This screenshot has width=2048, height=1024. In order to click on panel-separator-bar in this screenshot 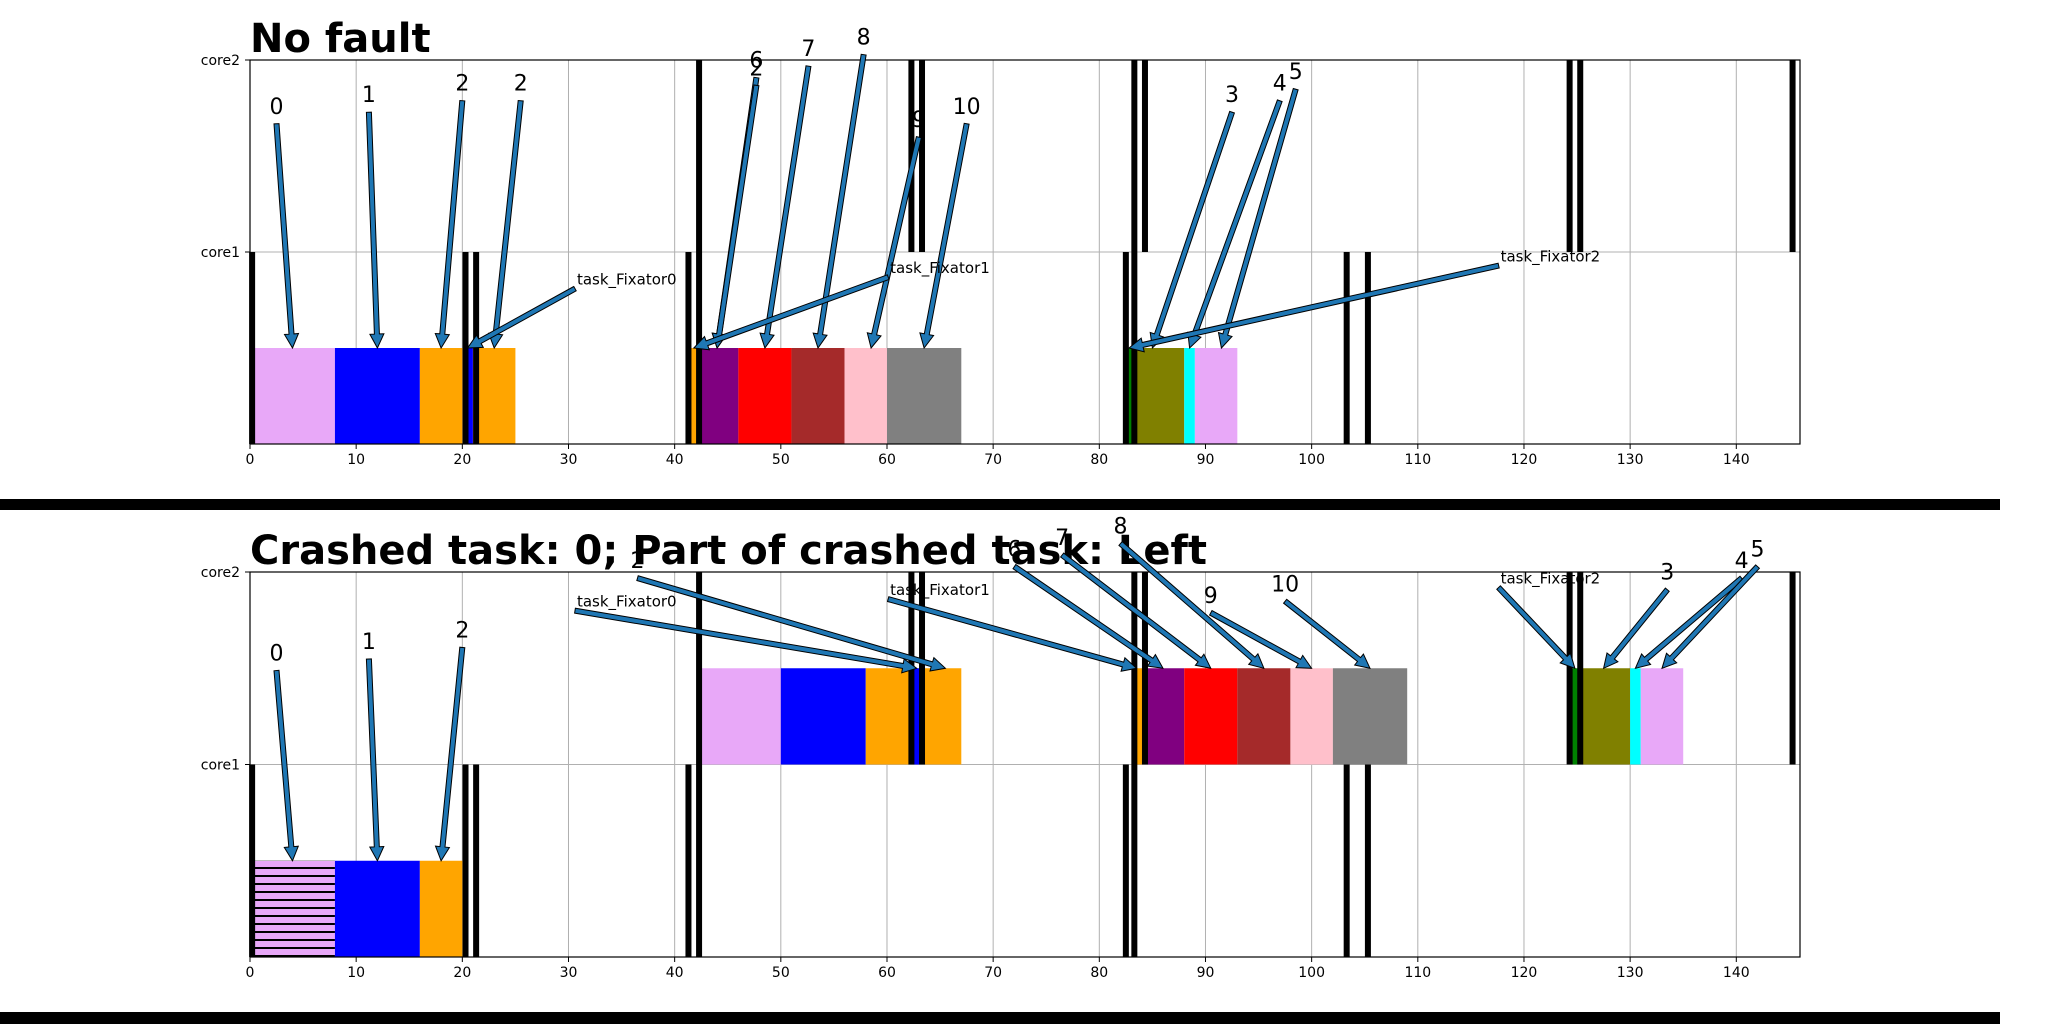, I will do `click(1000, 504)`.